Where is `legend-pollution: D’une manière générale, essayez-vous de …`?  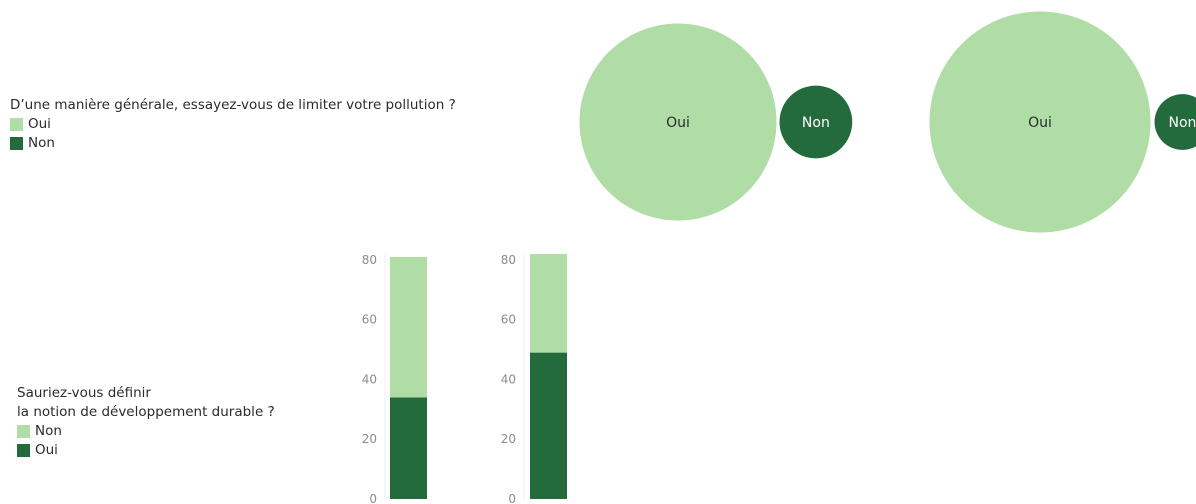
legend-pollution: D’une manière générale, essayez-vous de … is located at coordinates (233, 124).